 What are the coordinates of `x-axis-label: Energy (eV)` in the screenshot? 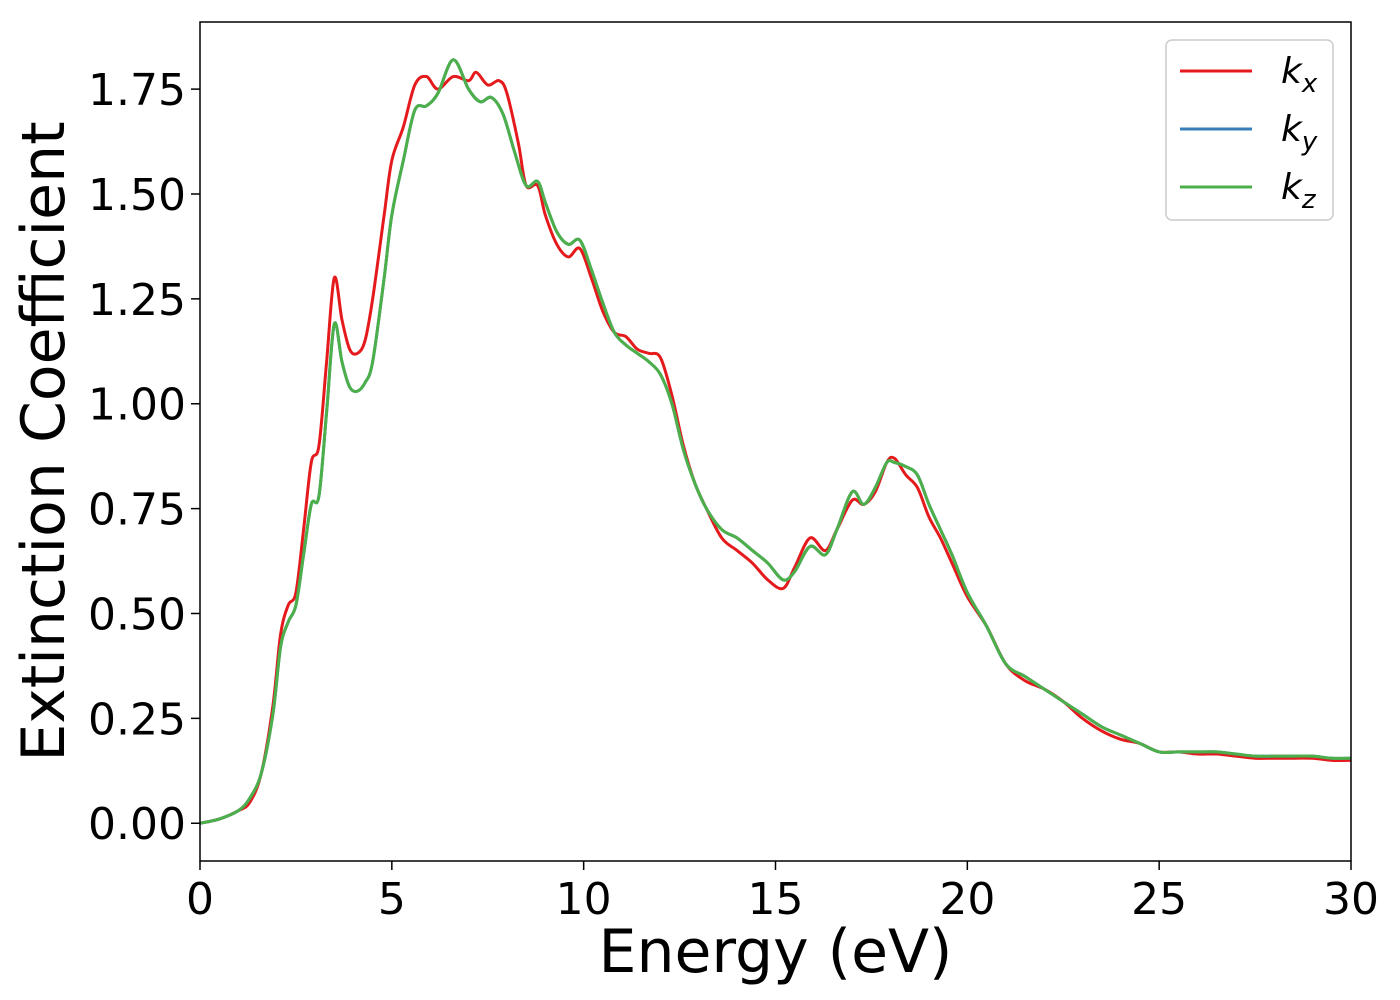 It's located at (776, 952).